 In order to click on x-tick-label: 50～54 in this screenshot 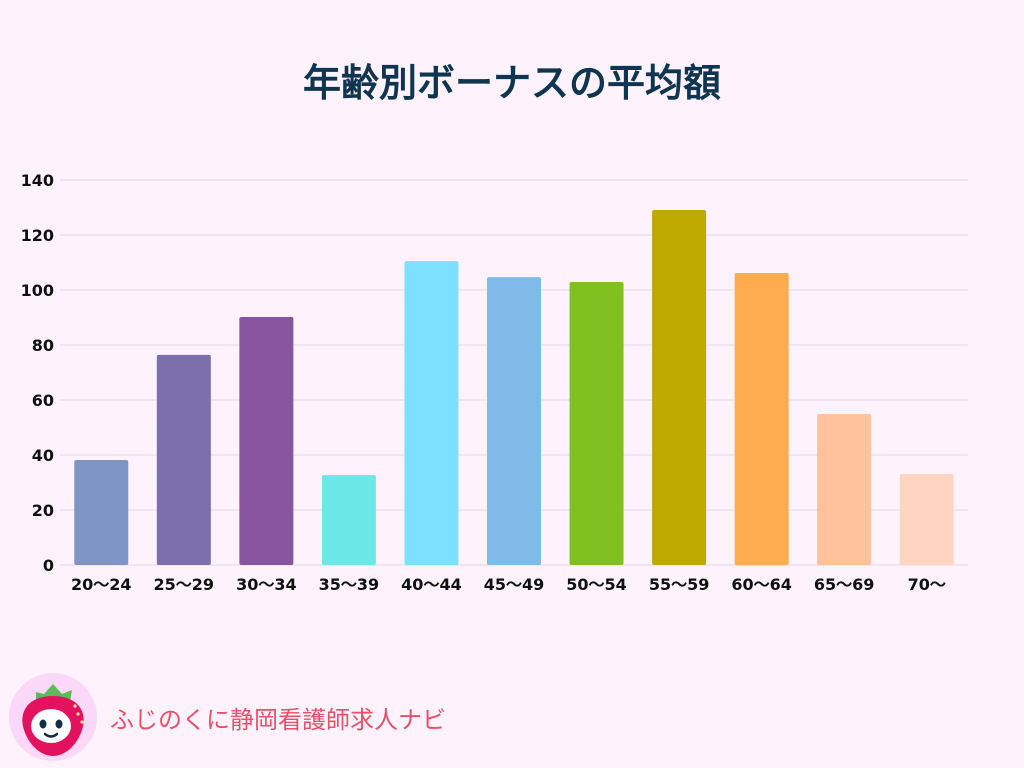, I will do `click(596, 584)`.